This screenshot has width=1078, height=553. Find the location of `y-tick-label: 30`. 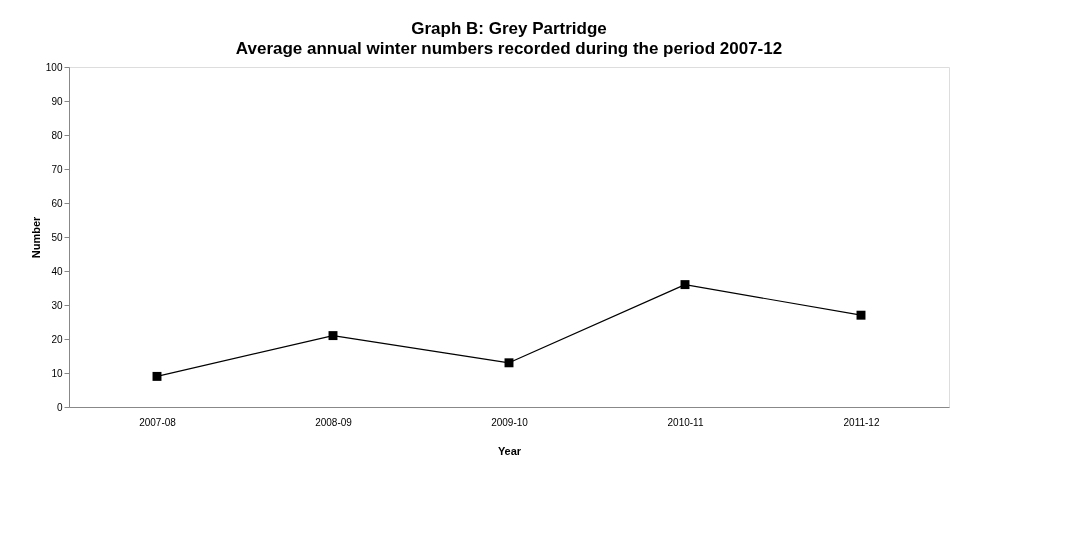

y-tick-label: 30 is located at coordinates (57, 305).